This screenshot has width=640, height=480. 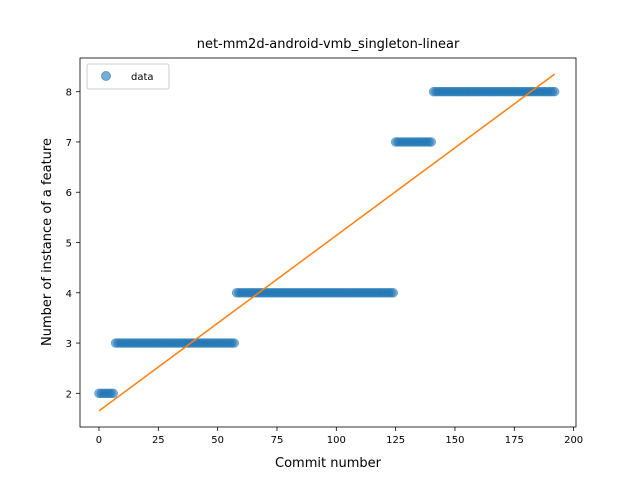 I want to click on y-tick-label: 4, so click(x=69, y=294).